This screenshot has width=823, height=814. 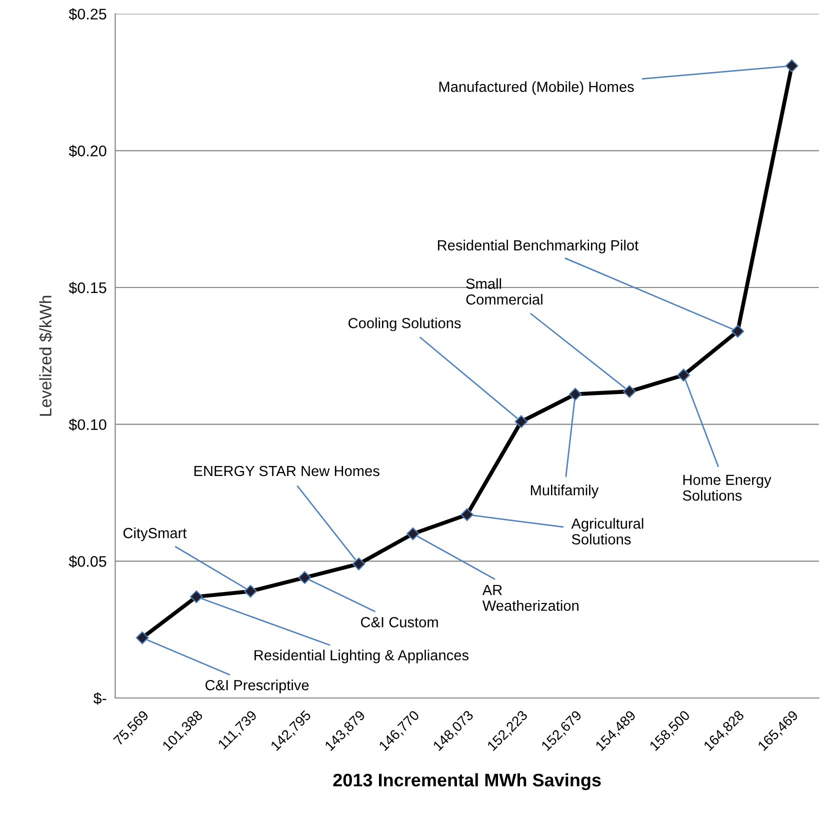 What do you see at coordinates (564, 491) in the screenshot?
I see `annotation: Multifamily` at bounding box center [564, 491].